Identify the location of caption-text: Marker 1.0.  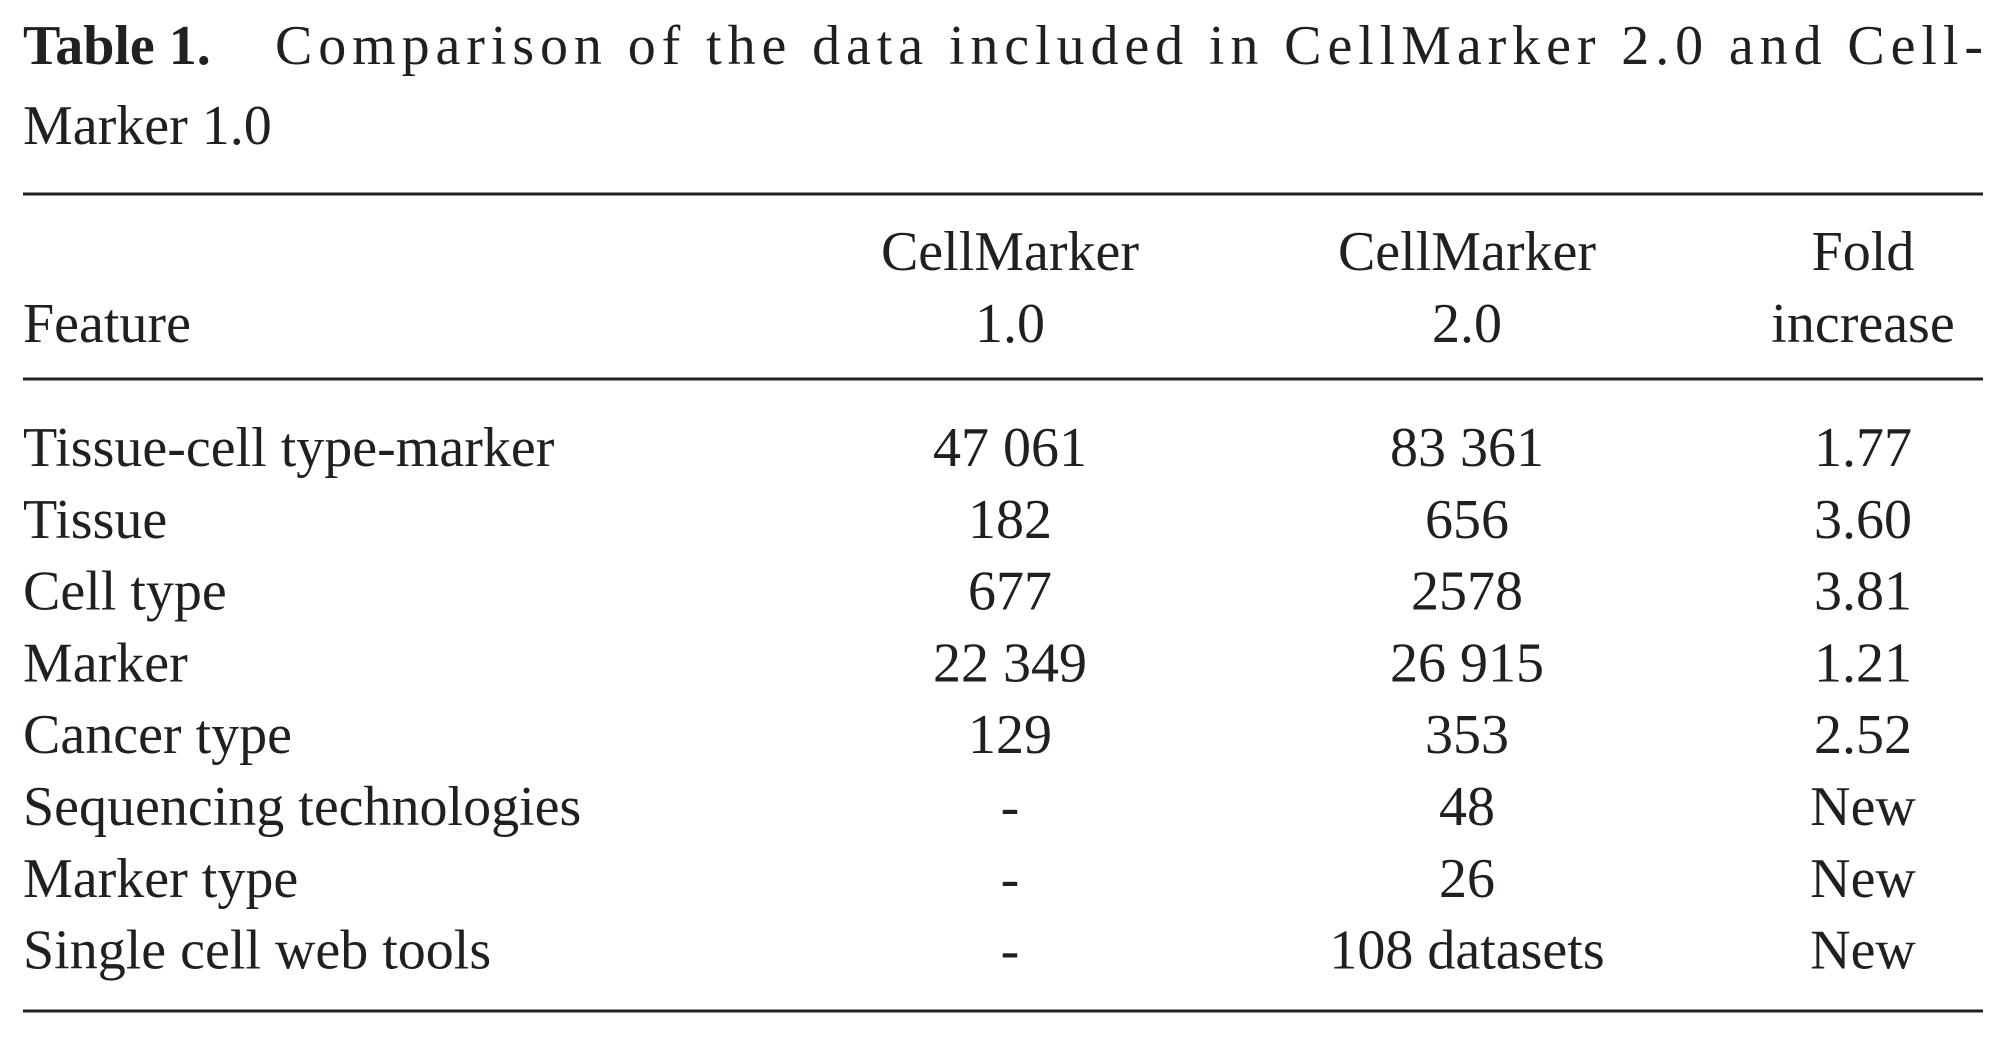
(147, 126).